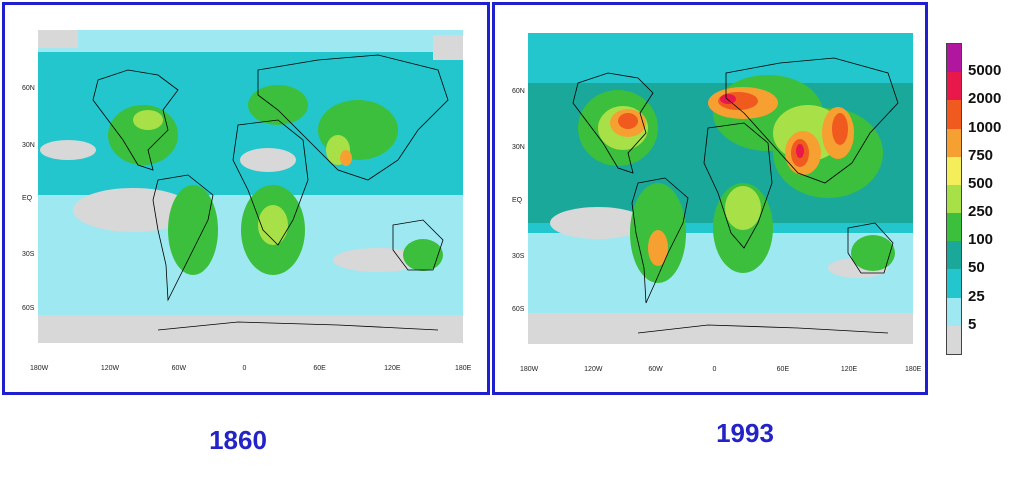 The image size is (1023, 481). I want to click on year-label-1860: 1860, so click(238, 440).